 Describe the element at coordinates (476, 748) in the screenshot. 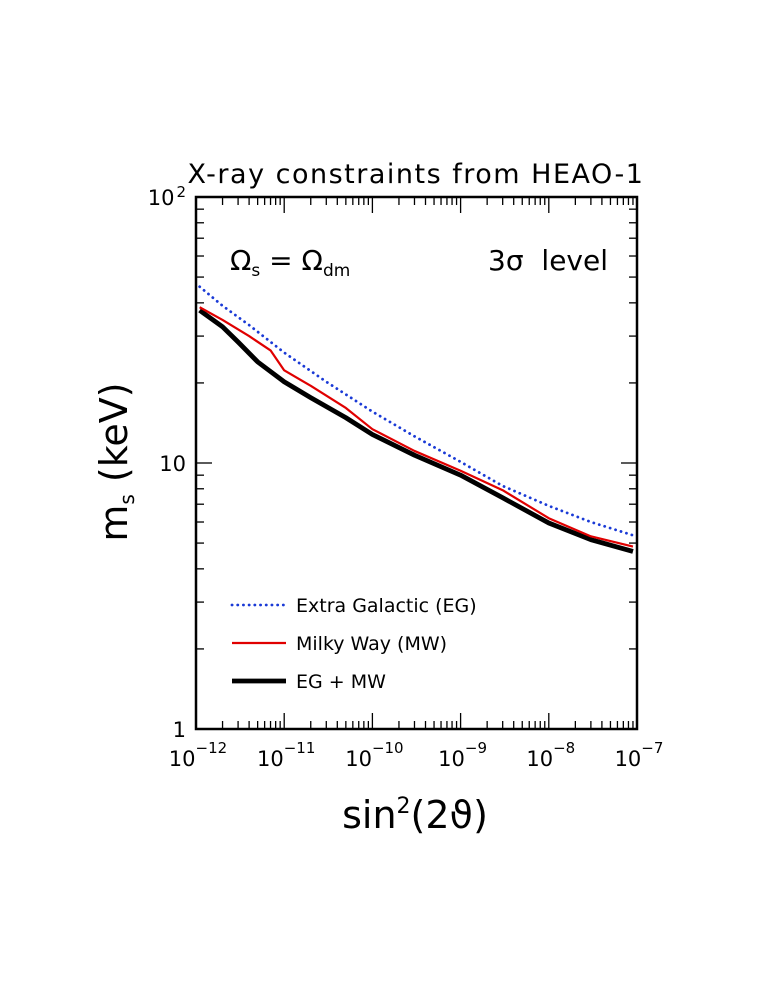

I see `x-tick-label-exponent: −9` at that location.